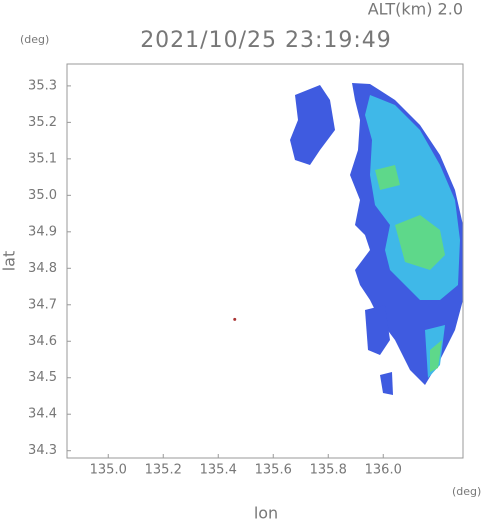 This screenshot has width=491, height=521. I want to click on y-tick-label: 35.0, so click(42, 195).